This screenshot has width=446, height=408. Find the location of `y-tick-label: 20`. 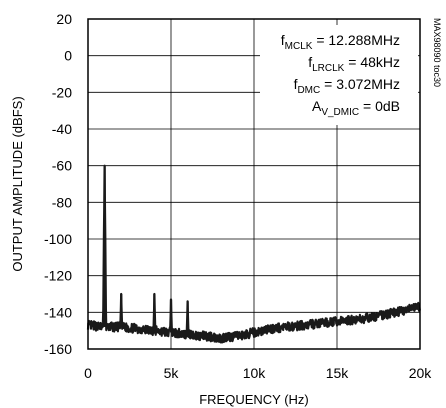

y-tick-label: 20 is located at coordinates (64, 19).